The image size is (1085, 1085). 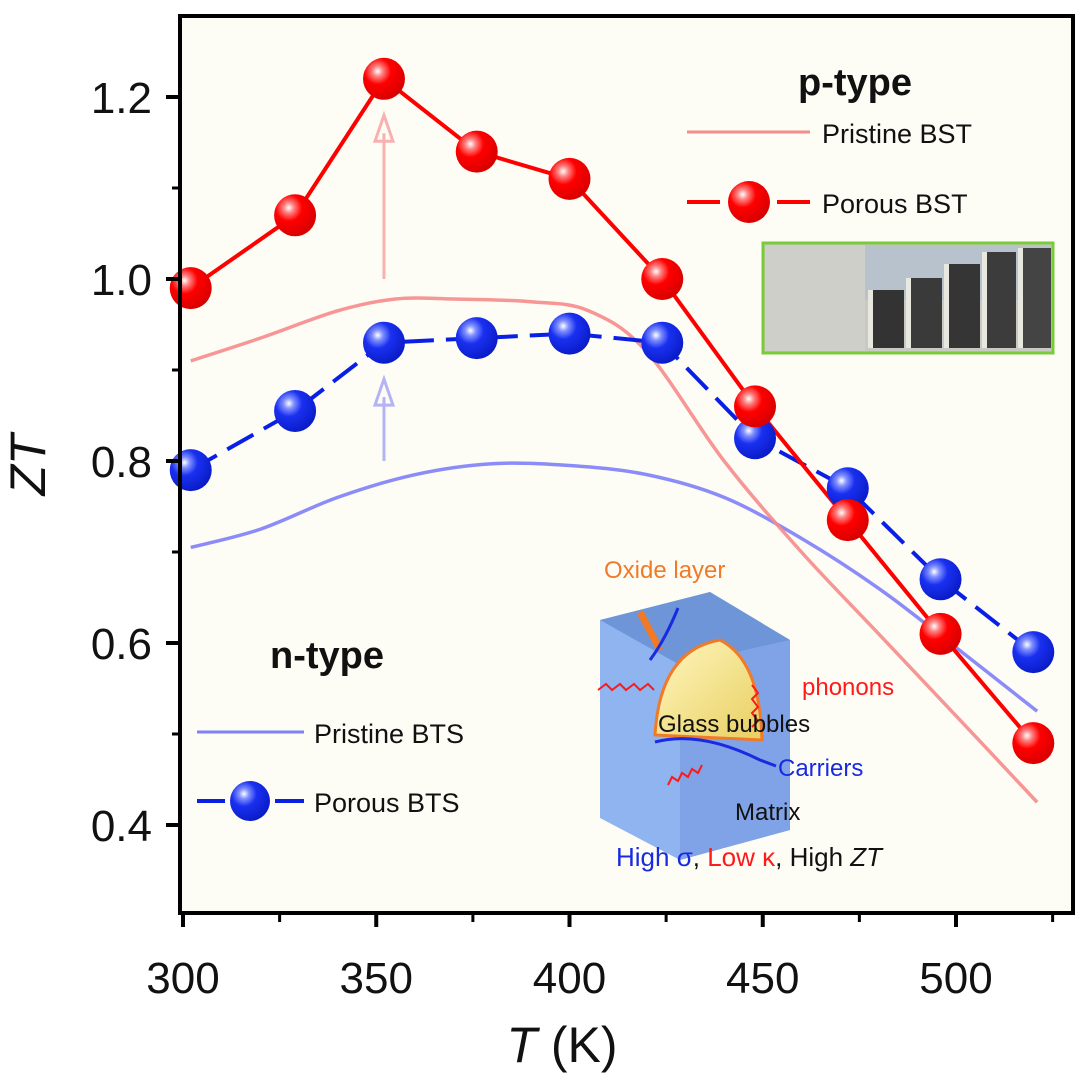 What do you see at coordinates (121, 98) in the screenshot?
I see `y-tick-label-1.2: 1.2` at bounding box center [121, 98].